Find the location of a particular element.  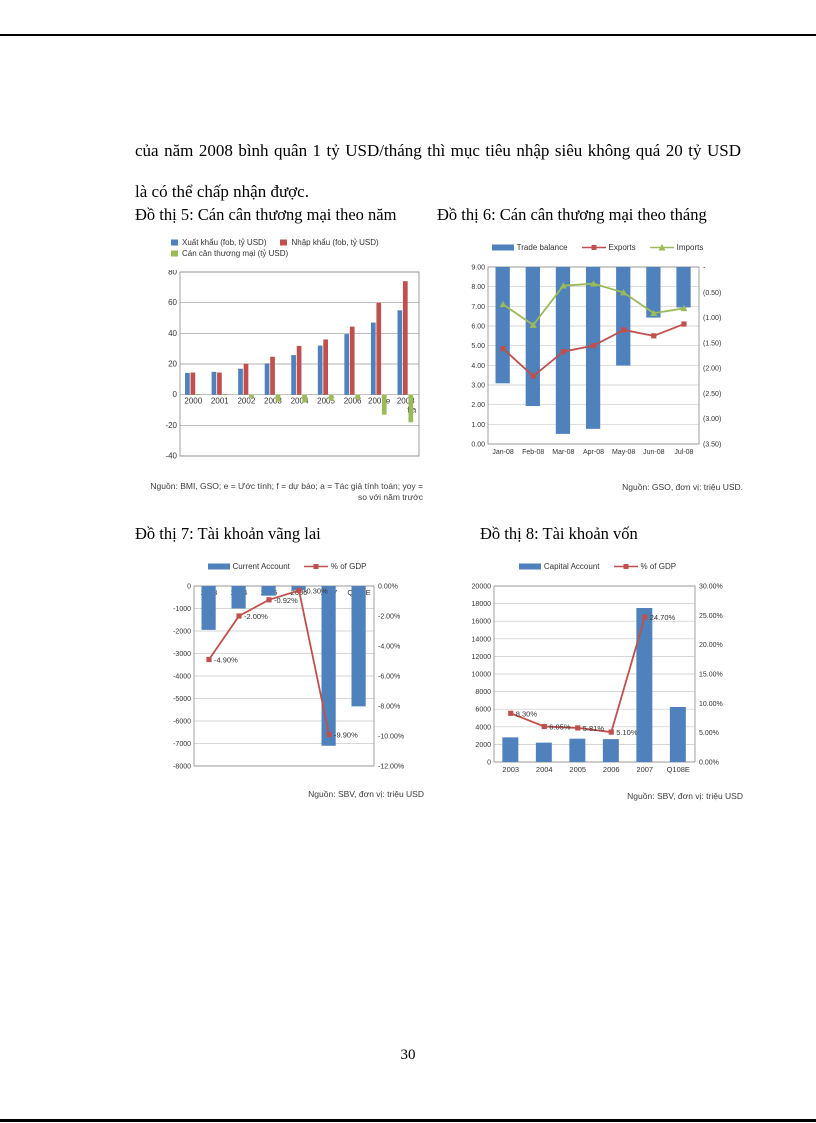

left-axis-tick-label: 2.00 is located at coordinates (478, 405).